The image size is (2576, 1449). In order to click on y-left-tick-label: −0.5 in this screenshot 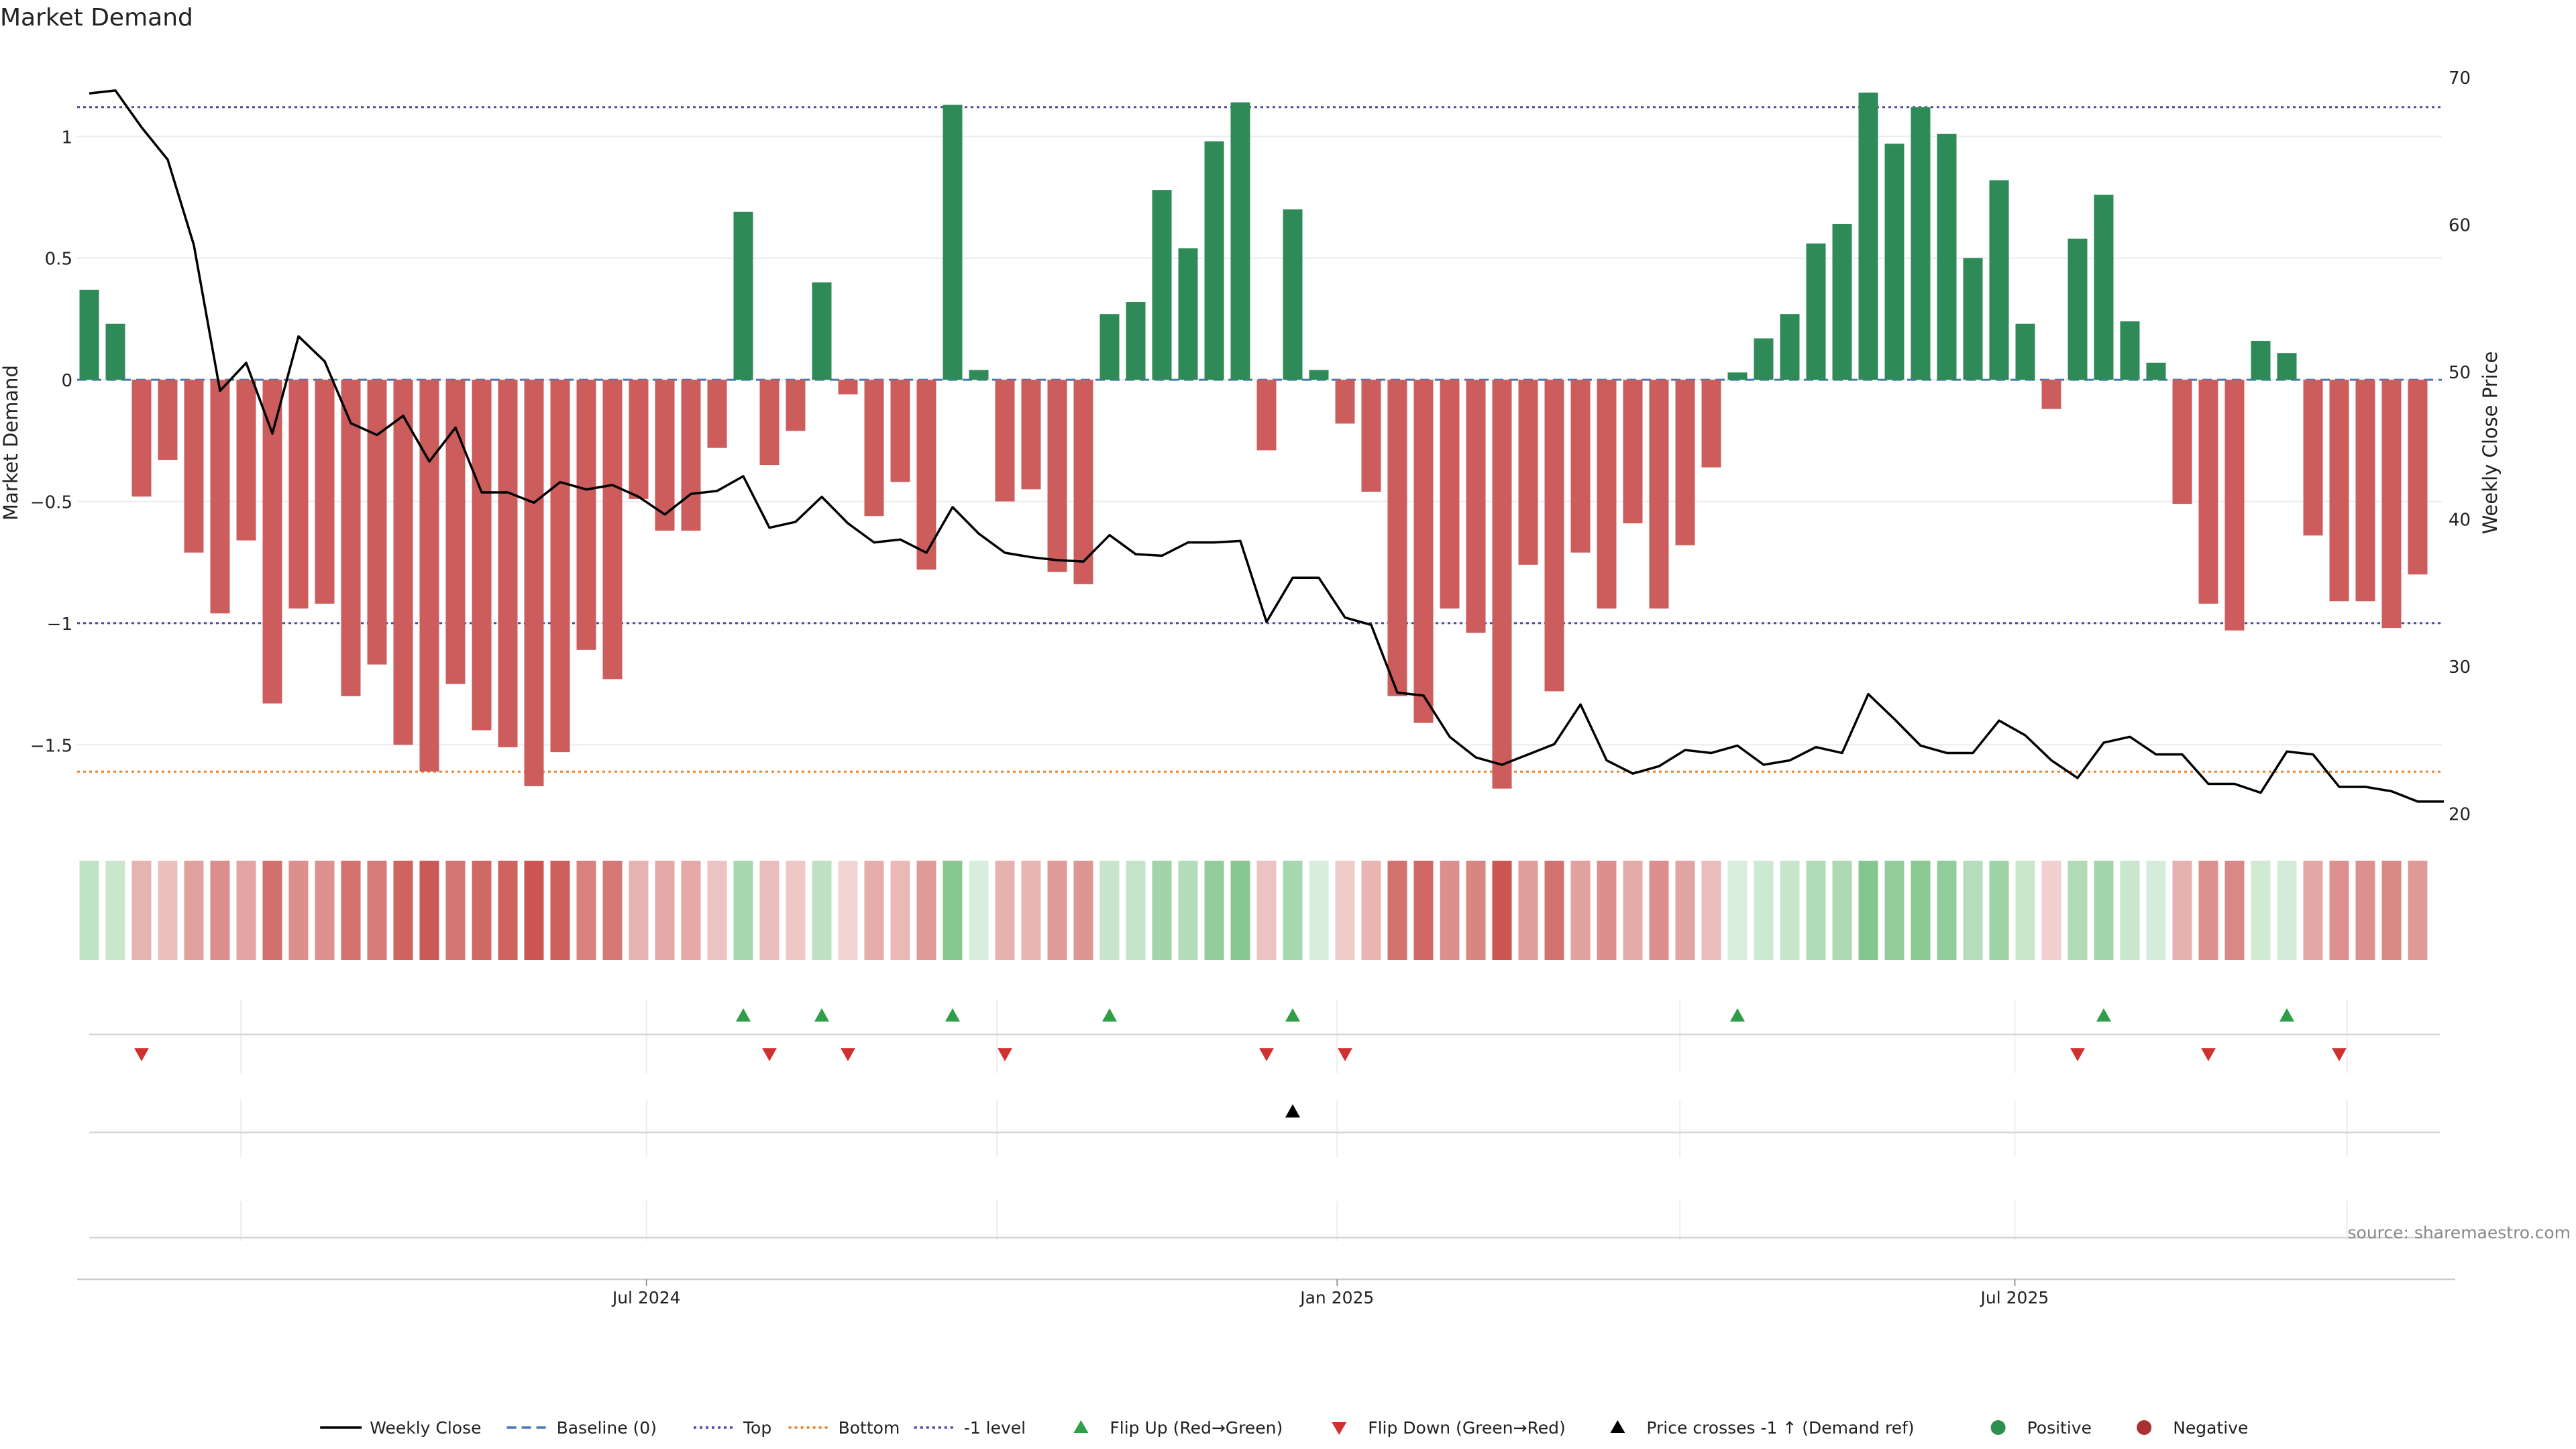, I will do `click(51, 503)`.